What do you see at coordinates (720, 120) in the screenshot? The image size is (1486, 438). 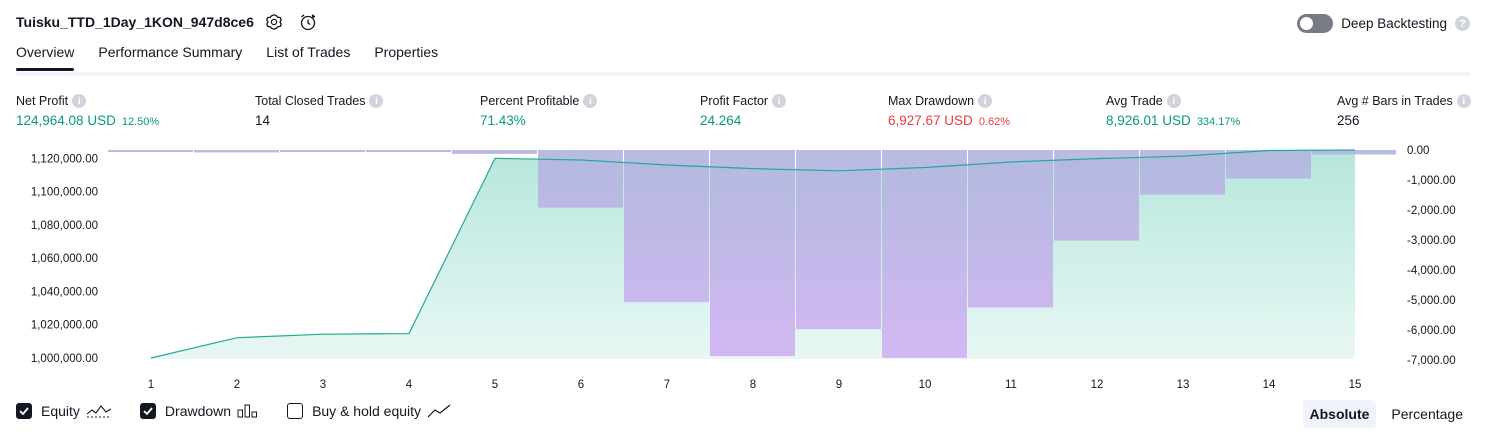 I see `metric-value: 24.264` at bounding box center [720, 120].